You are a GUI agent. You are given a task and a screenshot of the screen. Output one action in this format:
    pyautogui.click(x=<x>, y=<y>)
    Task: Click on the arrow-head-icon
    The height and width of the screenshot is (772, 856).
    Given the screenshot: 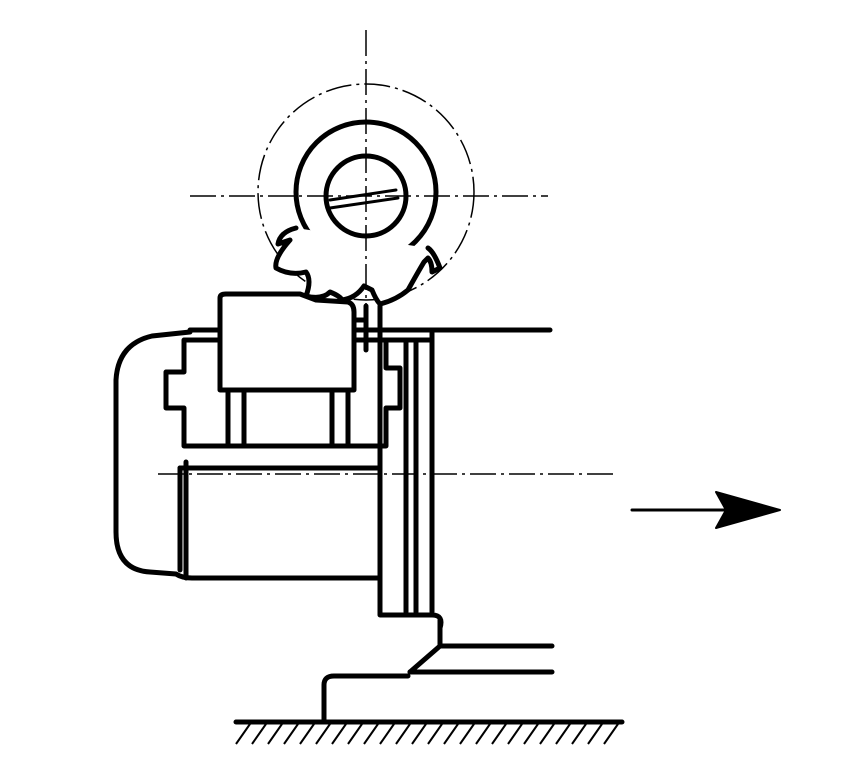 What is the action you would take?
    pyautogui.click(x=748, y=510)
    